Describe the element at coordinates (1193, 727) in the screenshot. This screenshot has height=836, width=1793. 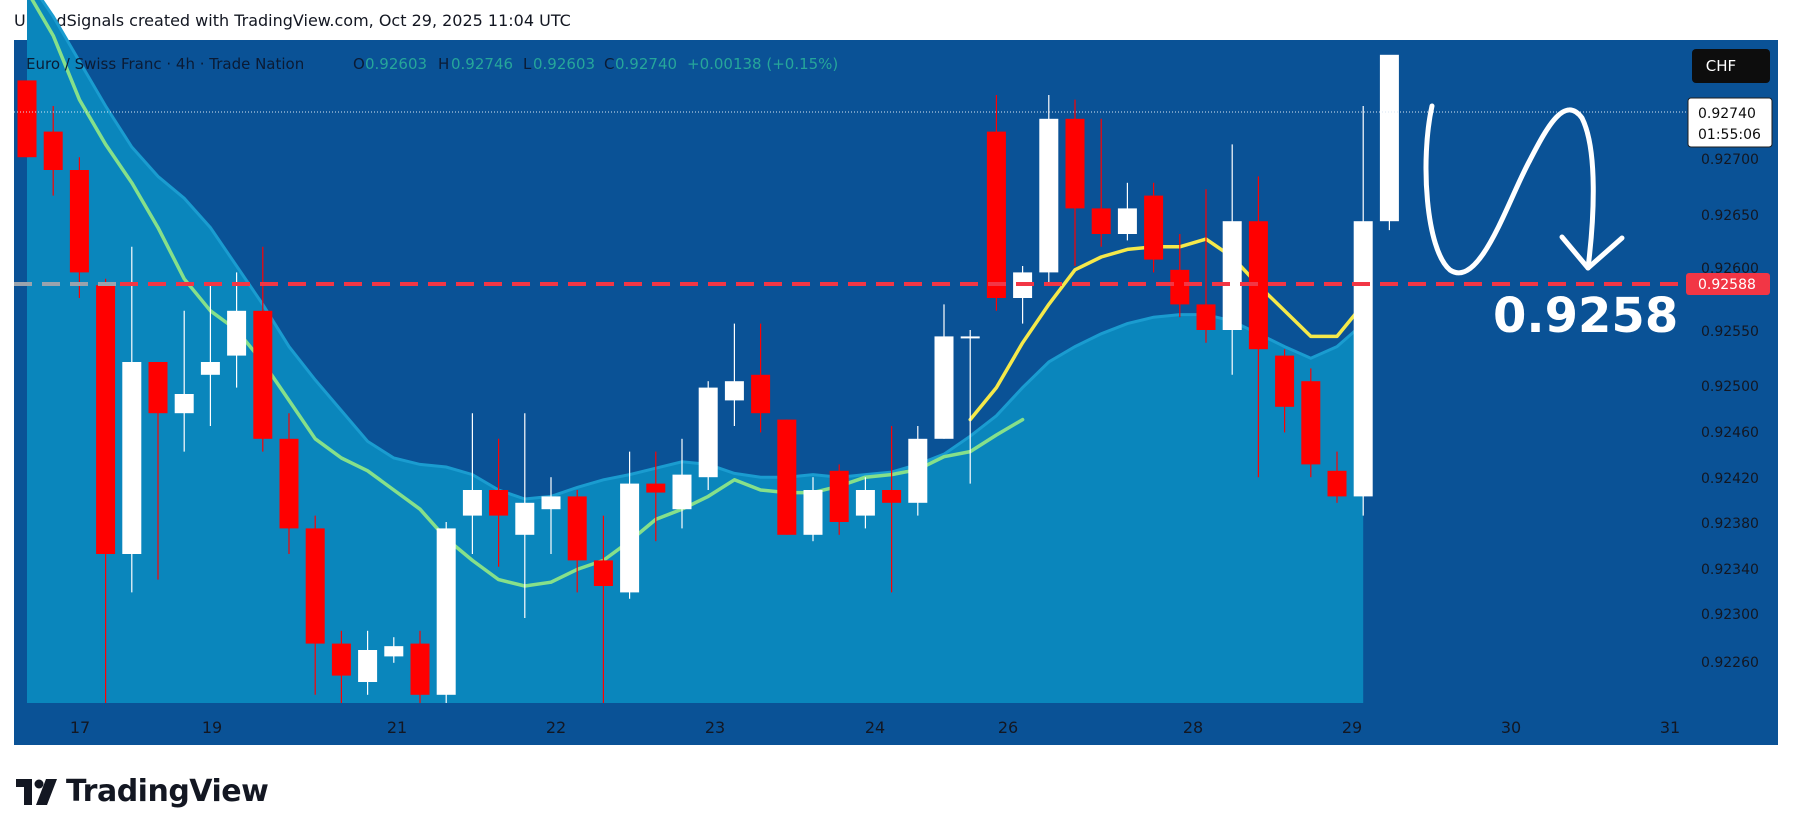
I see `x-tick-label: 28` at that location.